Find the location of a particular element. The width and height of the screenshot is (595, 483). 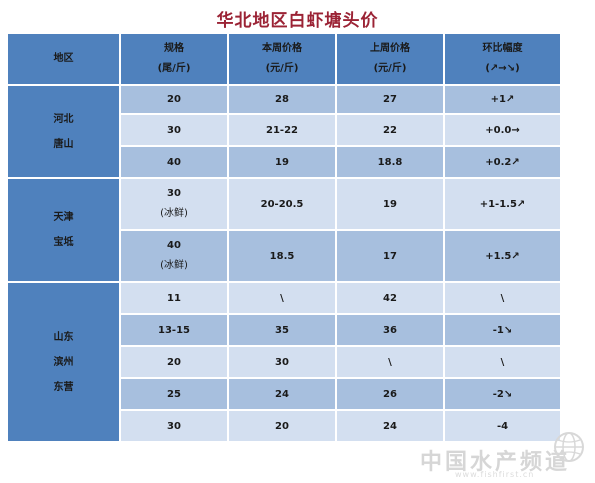

this-week-cell: 24 is located at coordinates (282, 394).